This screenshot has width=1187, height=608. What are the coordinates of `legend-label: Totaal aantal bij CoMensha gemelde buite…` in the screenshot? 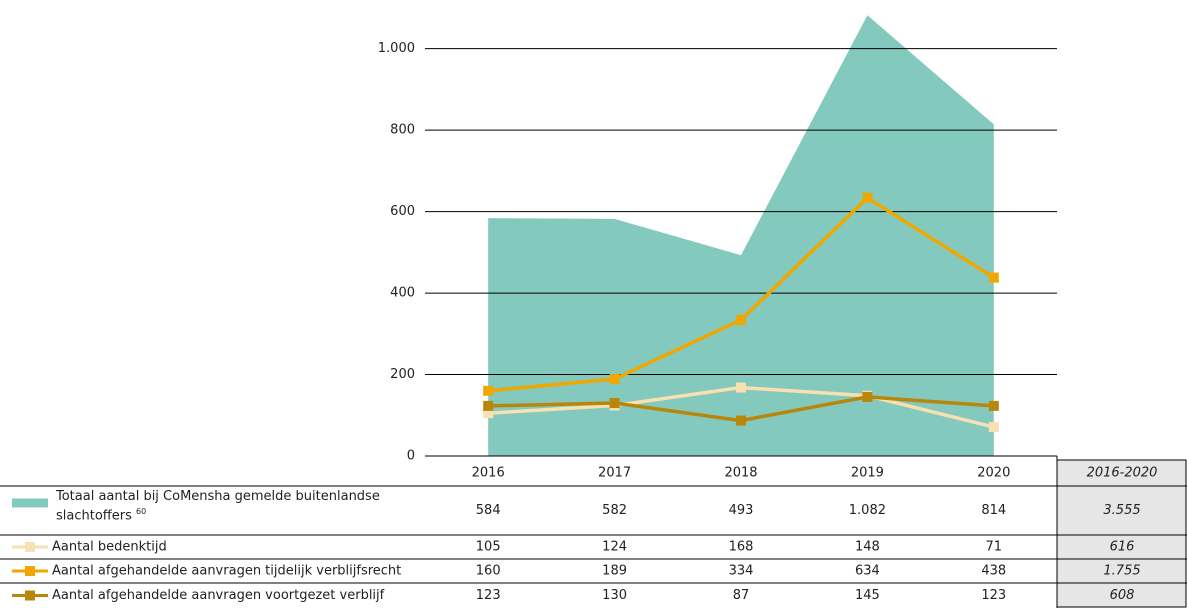 It's located at (226, 506).